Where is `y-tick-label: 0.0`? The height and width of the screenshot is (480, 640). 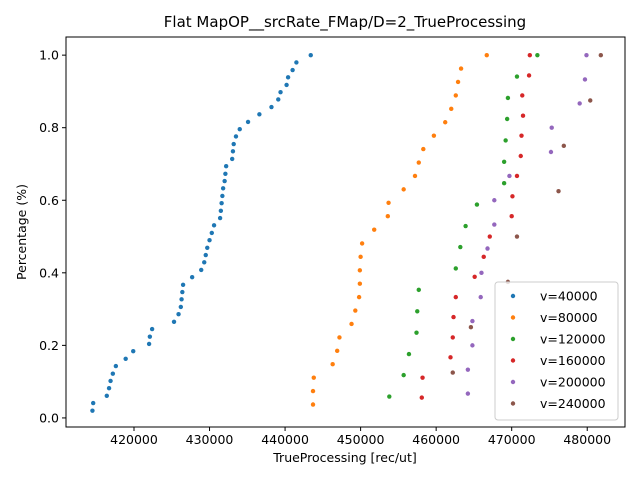
y-tick-label: 0.0 is located at coordinates (49, 417).